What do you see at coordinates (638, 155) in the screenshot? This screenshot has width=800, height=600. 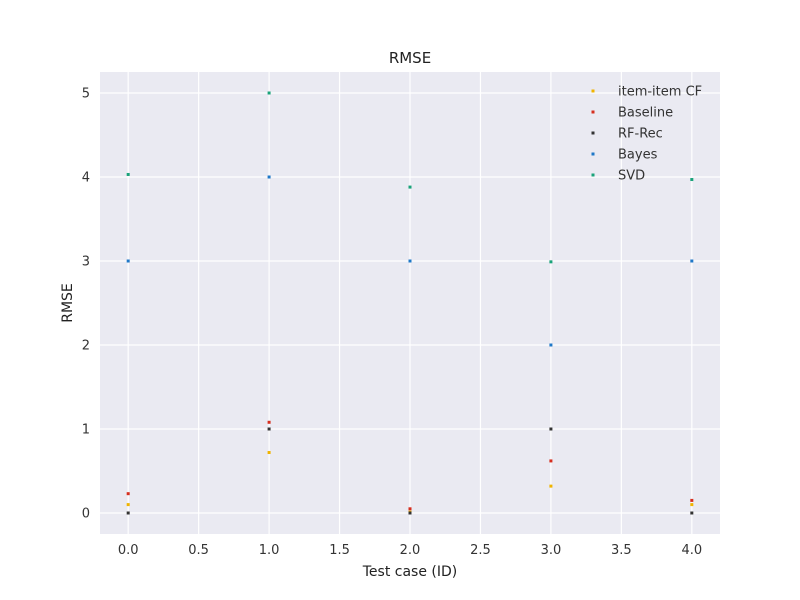 I see `legend-label: Bayes` at bounding box center [638, 155].